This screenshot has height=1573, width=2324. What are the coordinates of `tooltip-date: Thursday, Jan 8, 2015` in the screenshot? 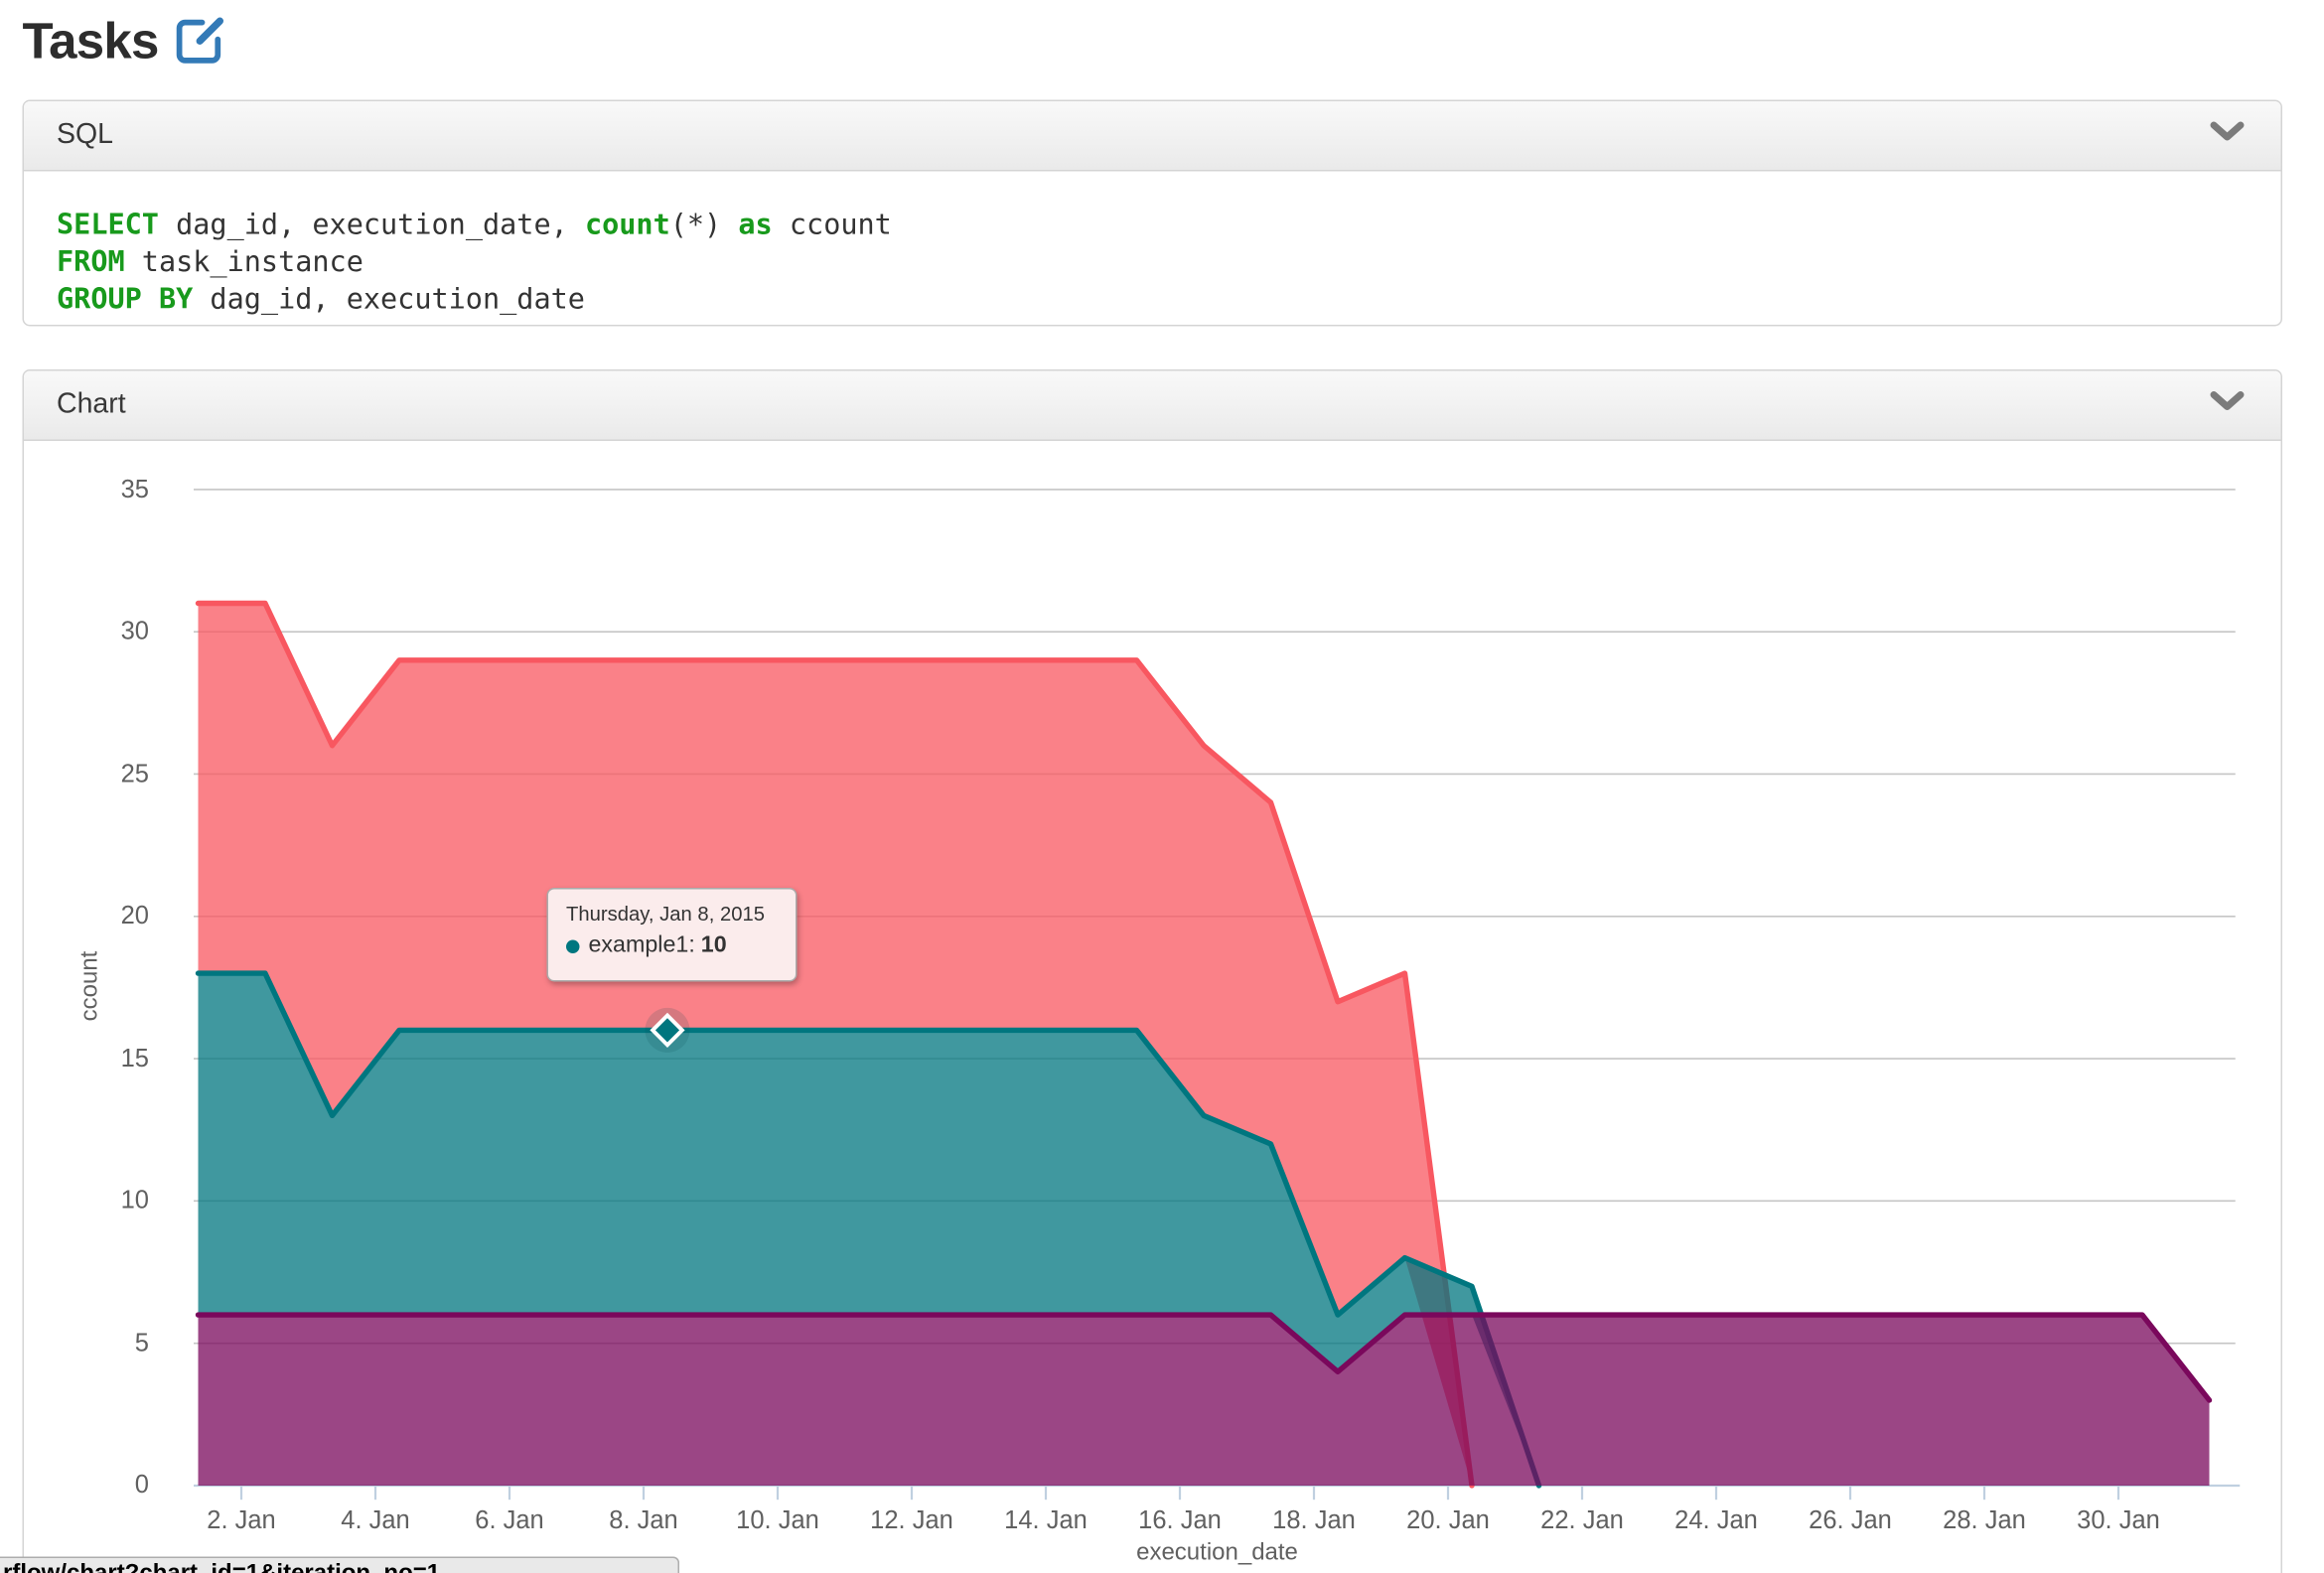 It's located at (666, 915).